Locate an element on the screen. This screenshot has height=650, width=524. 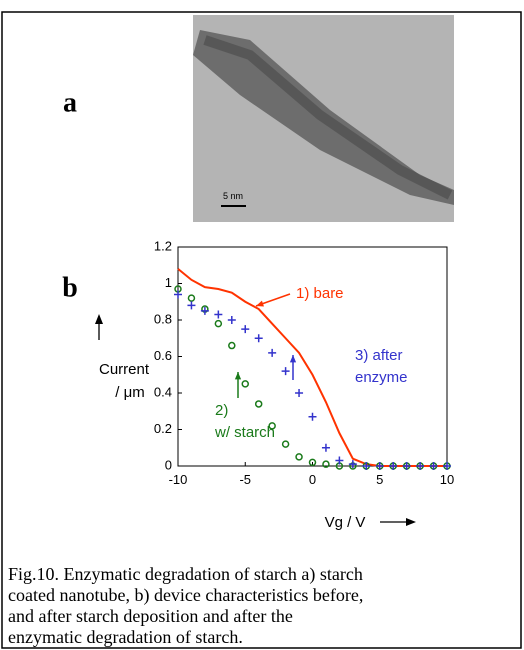
panel-label: a is located at coordinates (70, 102).